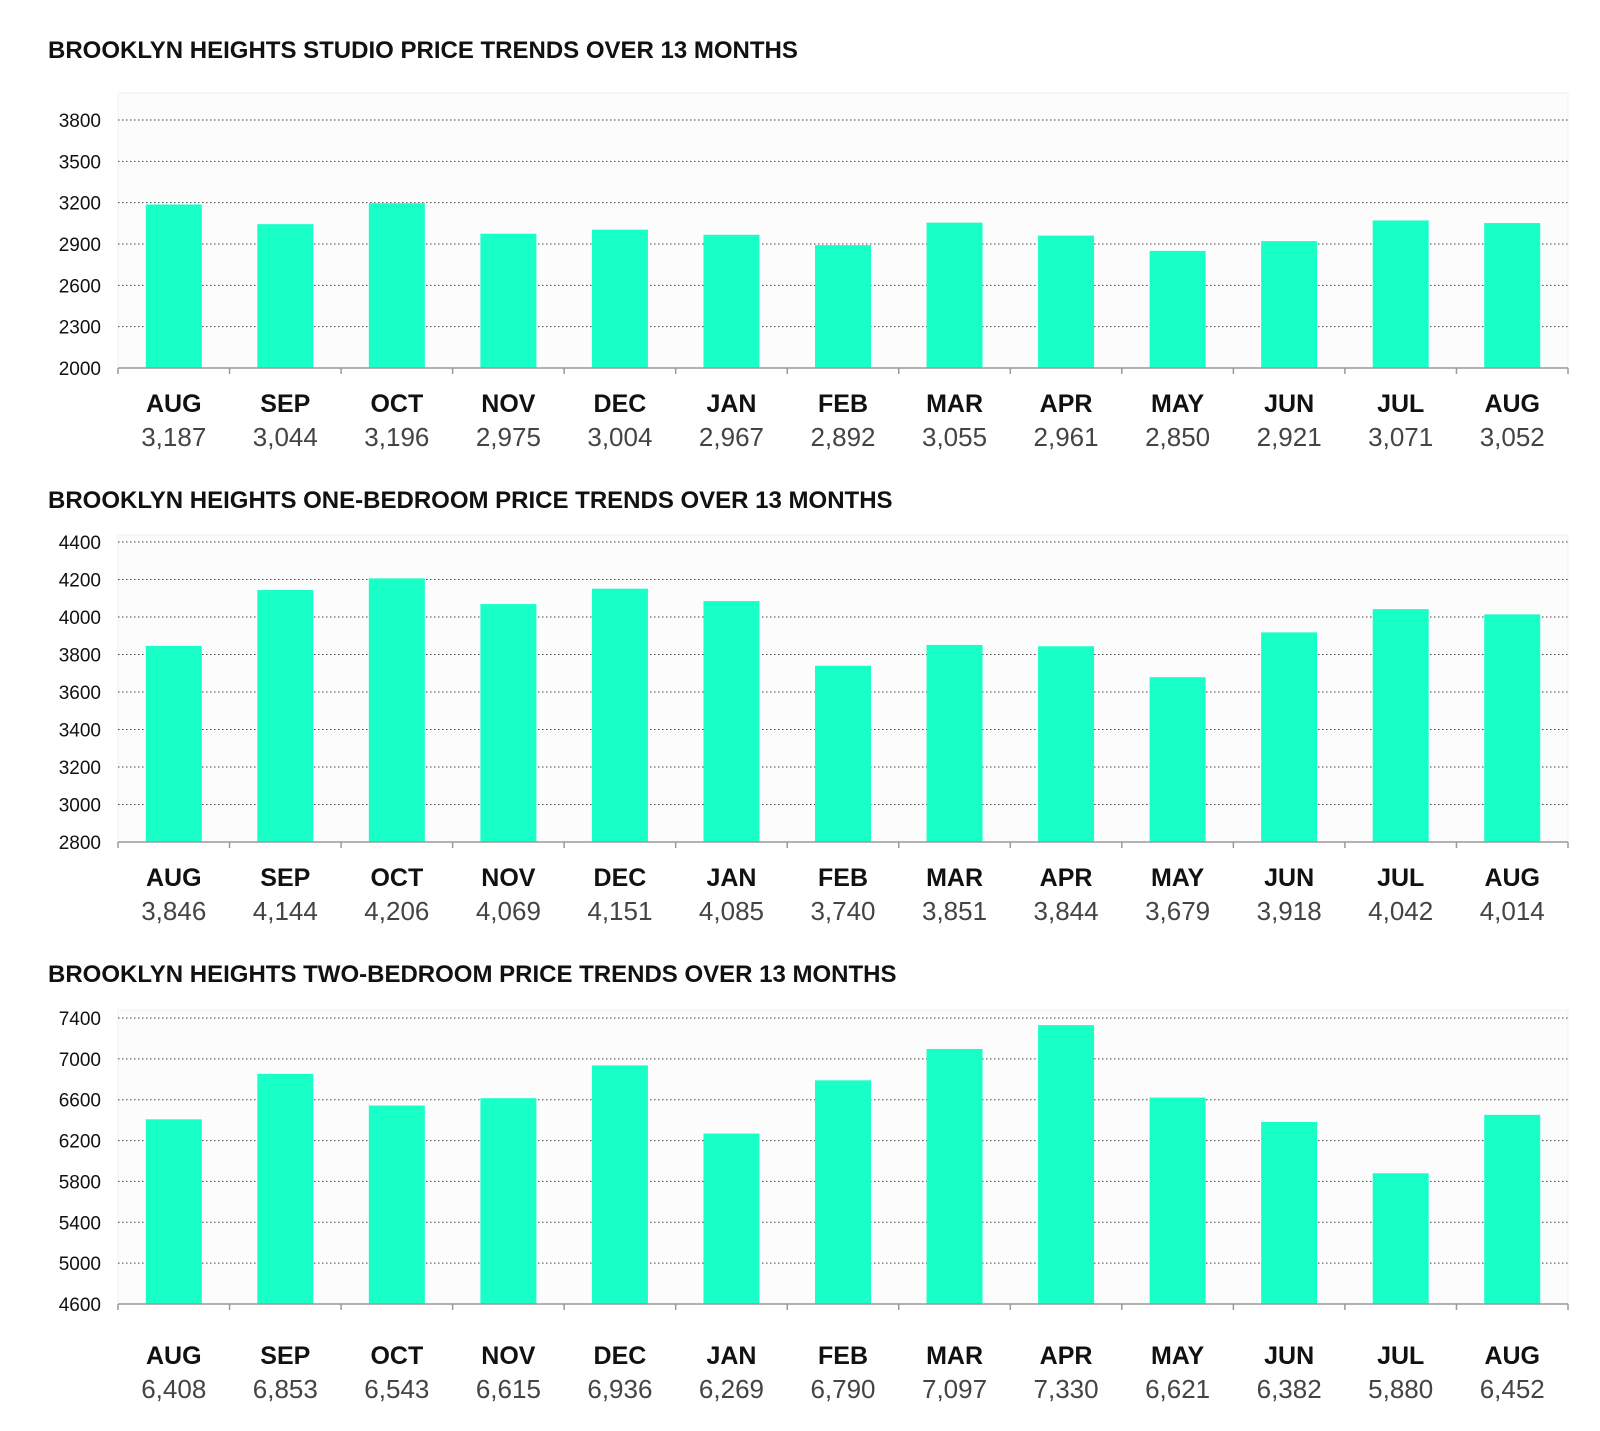 The width and height of the screenshot is (1600, 1431). Describe the element at coordinates (842, 437) in the screenshot. I see `value-label: 2,892` at that location.